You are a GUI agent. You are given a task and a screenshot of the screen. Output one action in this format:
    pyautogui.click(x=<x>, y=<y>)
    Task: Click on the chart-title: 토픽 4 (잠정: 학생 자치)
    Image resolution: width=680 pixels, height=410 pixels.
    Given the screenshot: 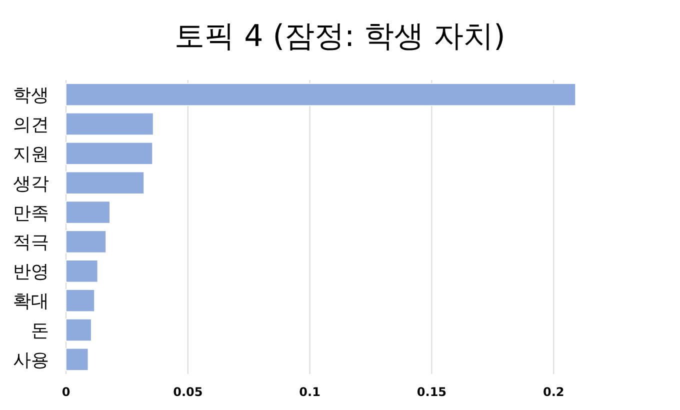 What is the action you would take?
    pyautogui.click(x=340, y=36)
    